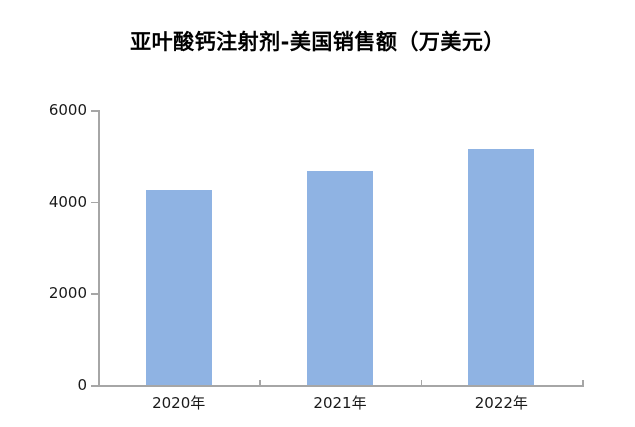 The image size is (635, 427). I want to click on x-axis-category-label: 2021年, so click(340, 403).